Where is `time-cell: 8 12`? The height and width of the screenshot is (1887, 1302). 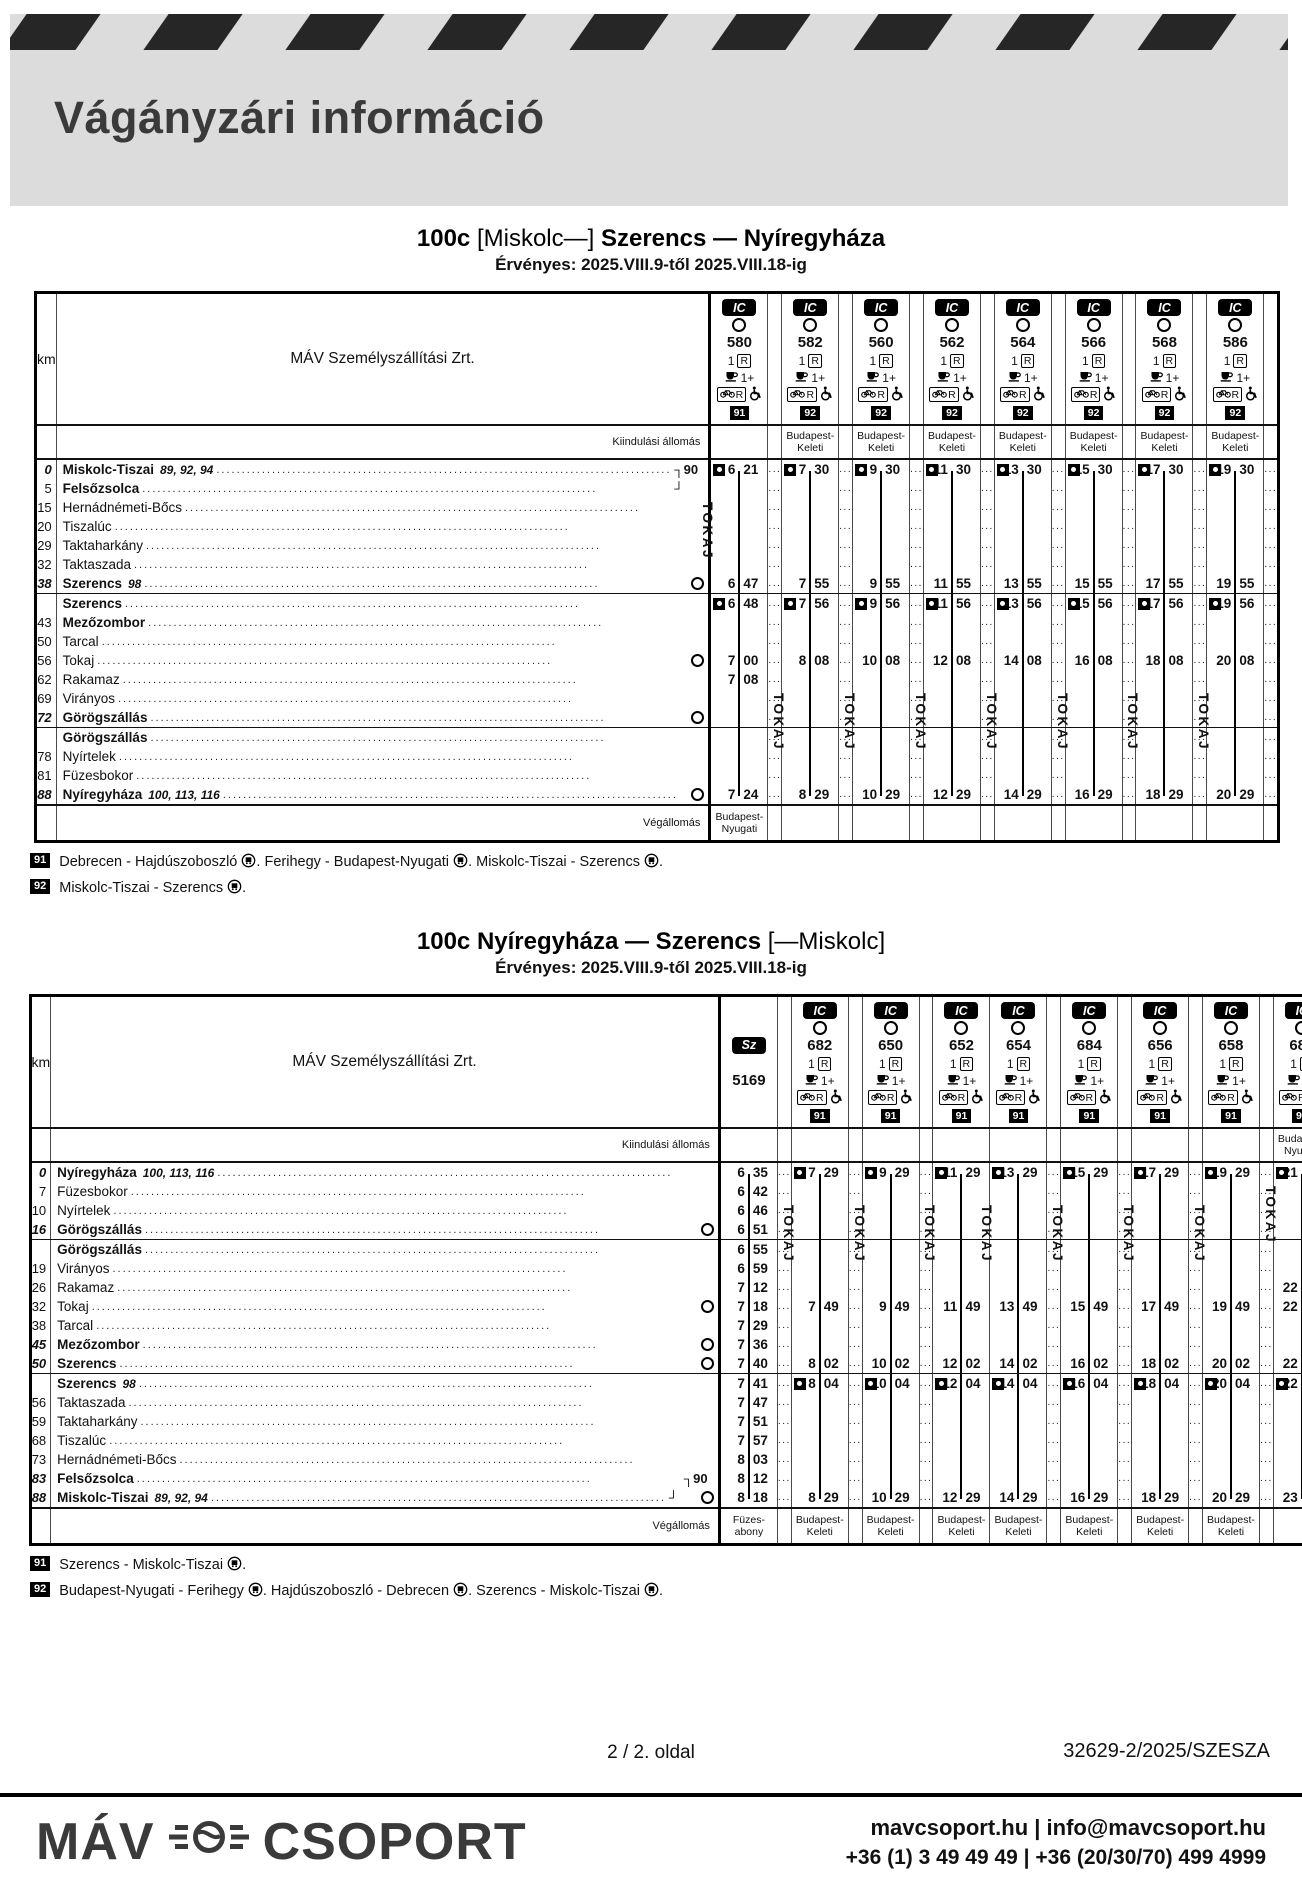 time-cell: 8 12 is located at coordinates (747, 1479).